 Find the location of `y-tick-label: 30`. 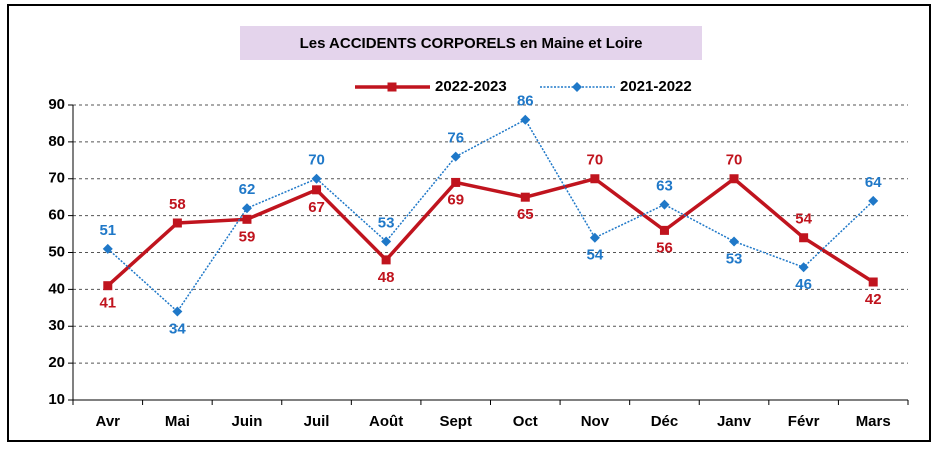

y-tick-label: 30 is located at coordinates (56, 325).